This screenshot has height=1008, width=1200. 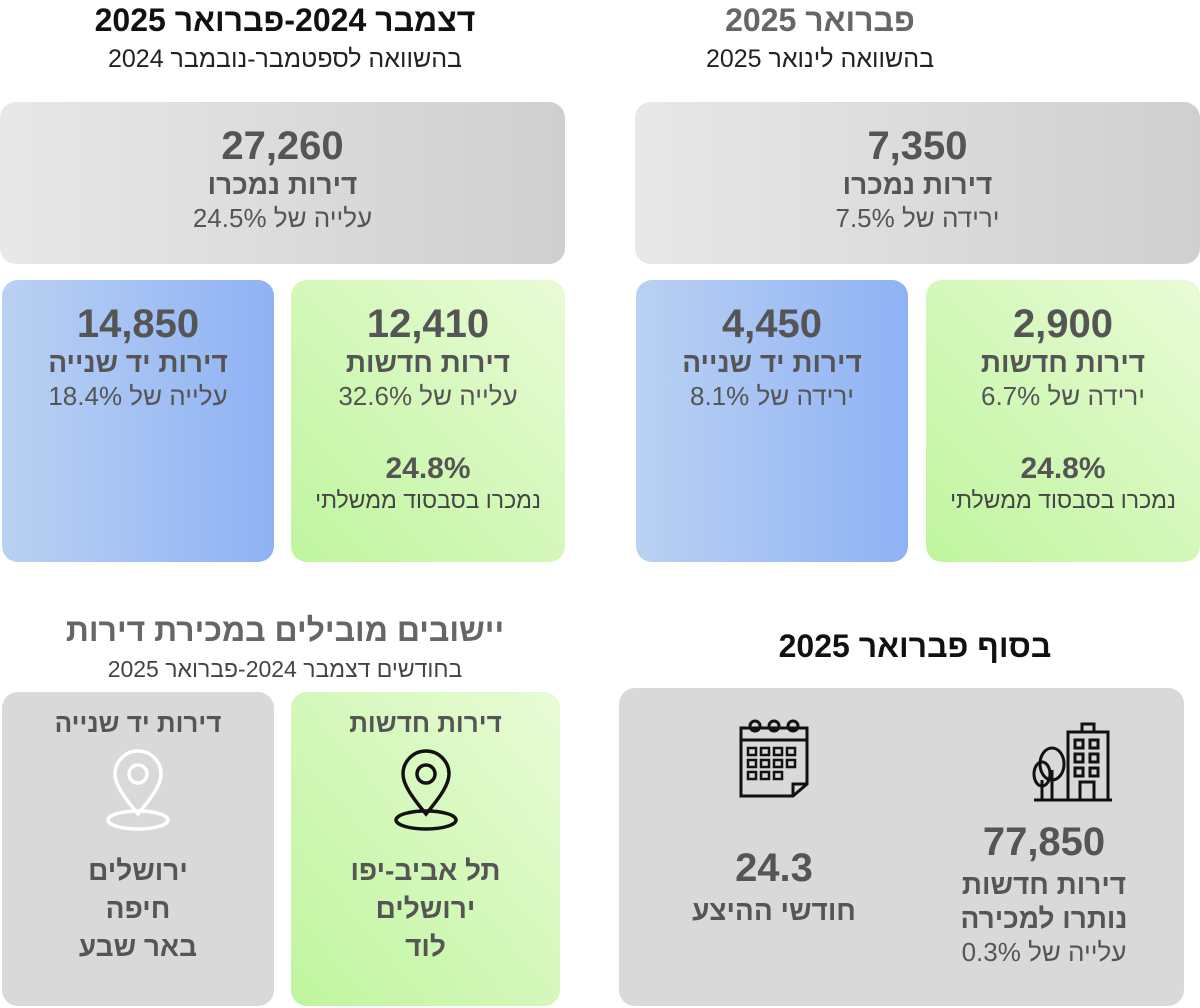 What do you see at coordinates (820, 59) in the screenshot?
I see `monthly-subtitle: בהשוואה לינואר 2025` at bounding box center [820, 59].